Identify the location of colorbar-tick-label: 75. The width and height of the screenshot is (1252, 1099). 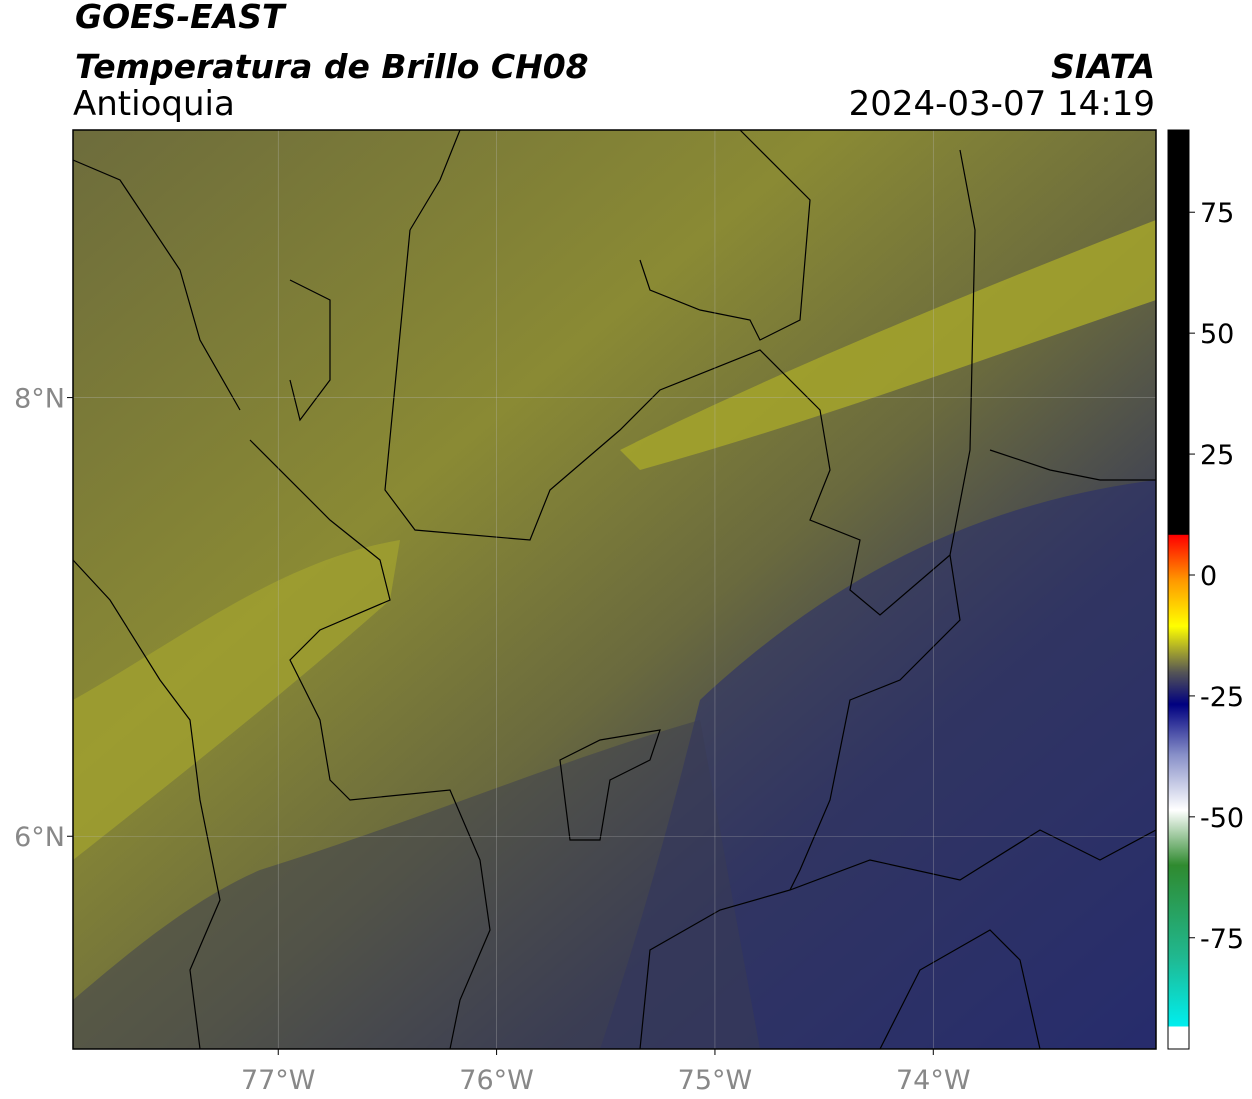
(1217, 213).